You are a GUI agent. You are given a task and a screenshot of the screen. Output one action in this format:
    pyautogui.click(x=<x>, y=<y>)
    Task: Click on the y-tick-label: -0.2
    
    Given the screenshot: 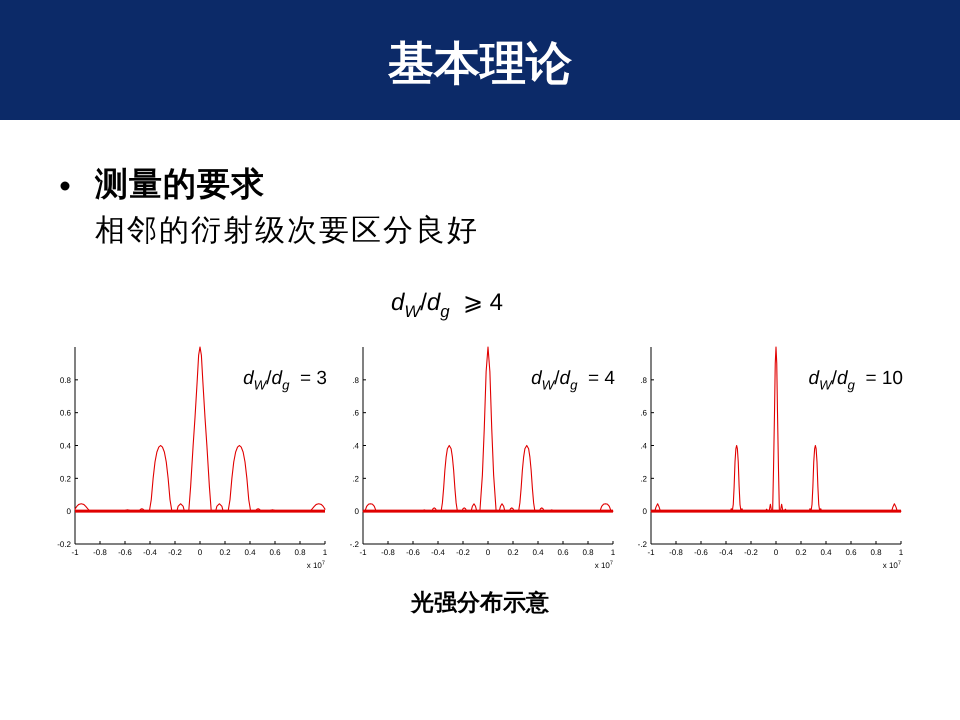 What is the action you would take?
    pyautogui.click(x=64, y=544)
    